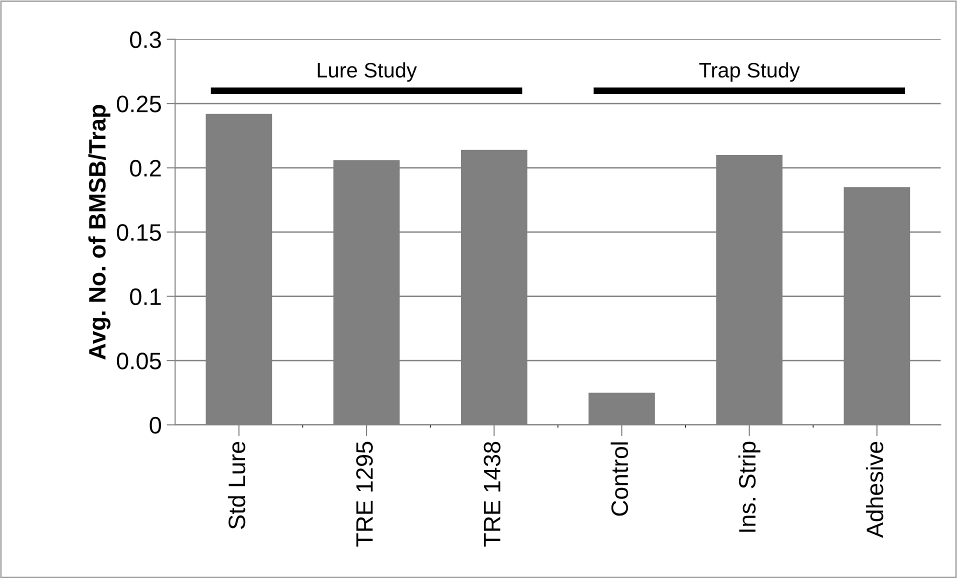 This screenshot has width=957, height=578. I want to click on x-tick-label: Adhesive, so click(875, 490).